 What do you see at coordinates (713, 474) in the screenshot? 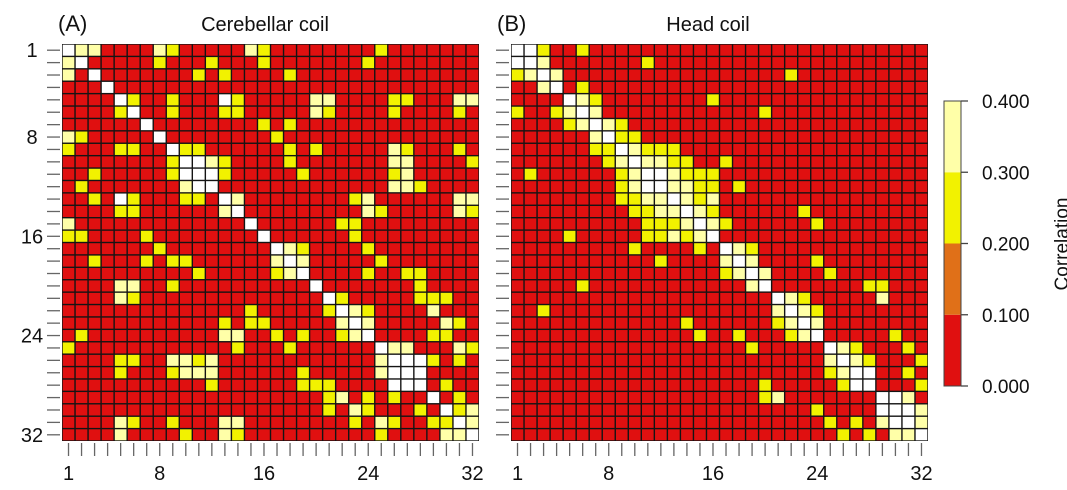
I see `x-tick-label: 16` at bounding box center [713, 474].